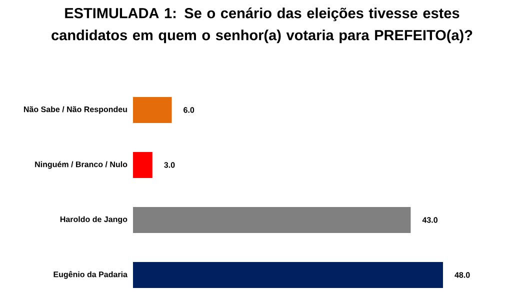  Describe the element at coordinates (189, 110) in the screenshot. I see `data-label: 6.0` at that location.